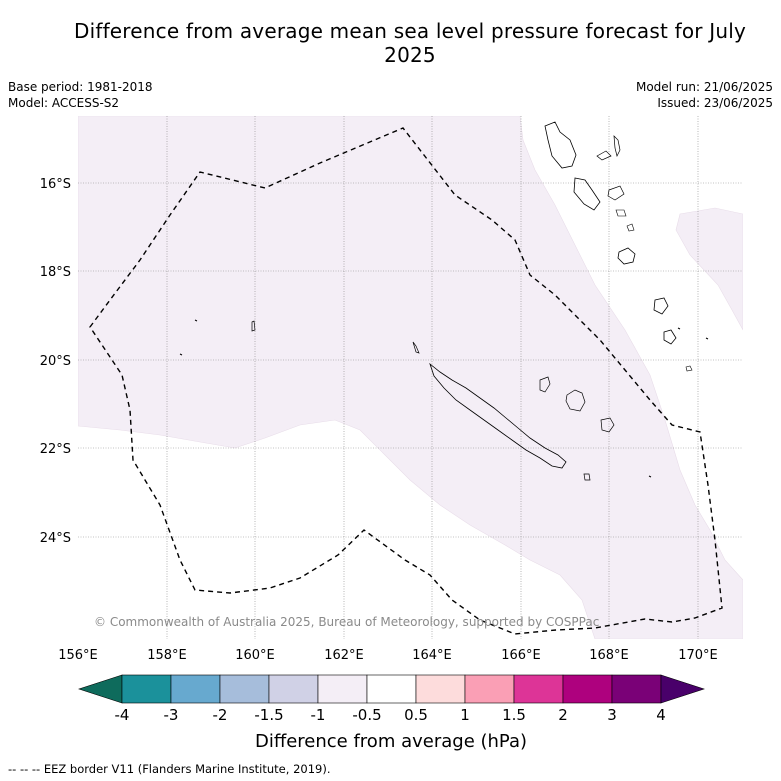 This screenshot has width=781, height=781. Describe the element at coordinates (682, 689) in the screenshot. I see `colorbar-extend-high` at that location.